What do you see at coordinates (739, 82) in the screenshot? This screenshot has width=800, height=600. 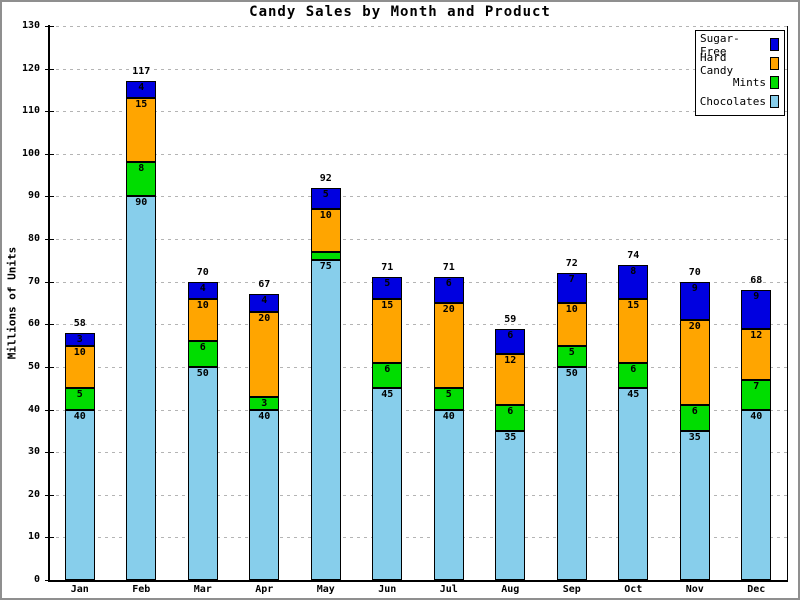 I see `legend-item: Mints` at bounding box center [739, 82].